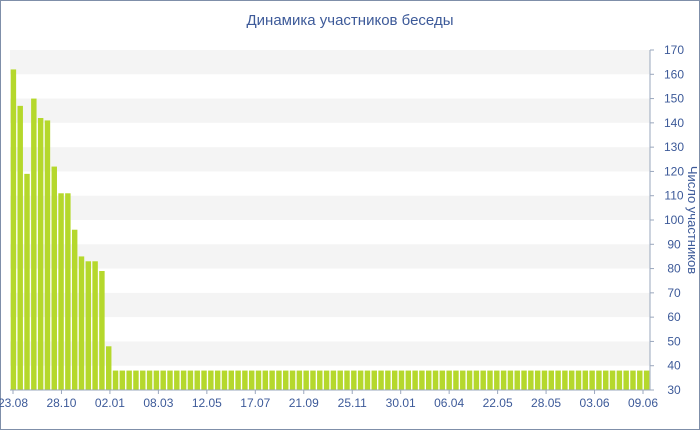 The image size is (700, 430). Describe the element at coordinates (110, 403) in the screenshot. I see `x-tick-label: 02.01` at that location.